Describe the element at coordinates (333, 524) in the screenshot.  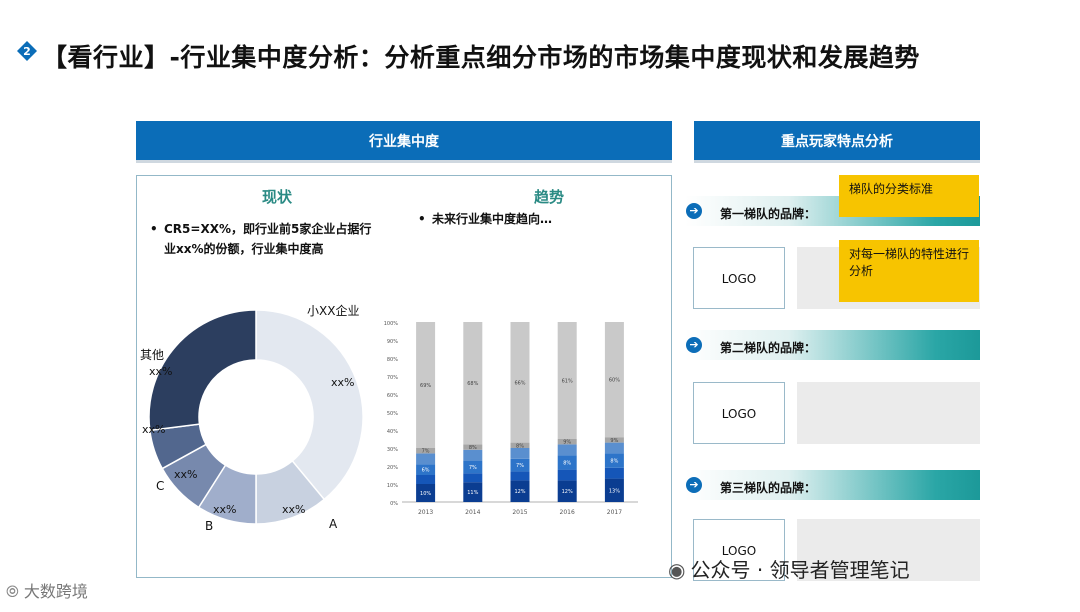
I see `slice-name-label: A` at that location.